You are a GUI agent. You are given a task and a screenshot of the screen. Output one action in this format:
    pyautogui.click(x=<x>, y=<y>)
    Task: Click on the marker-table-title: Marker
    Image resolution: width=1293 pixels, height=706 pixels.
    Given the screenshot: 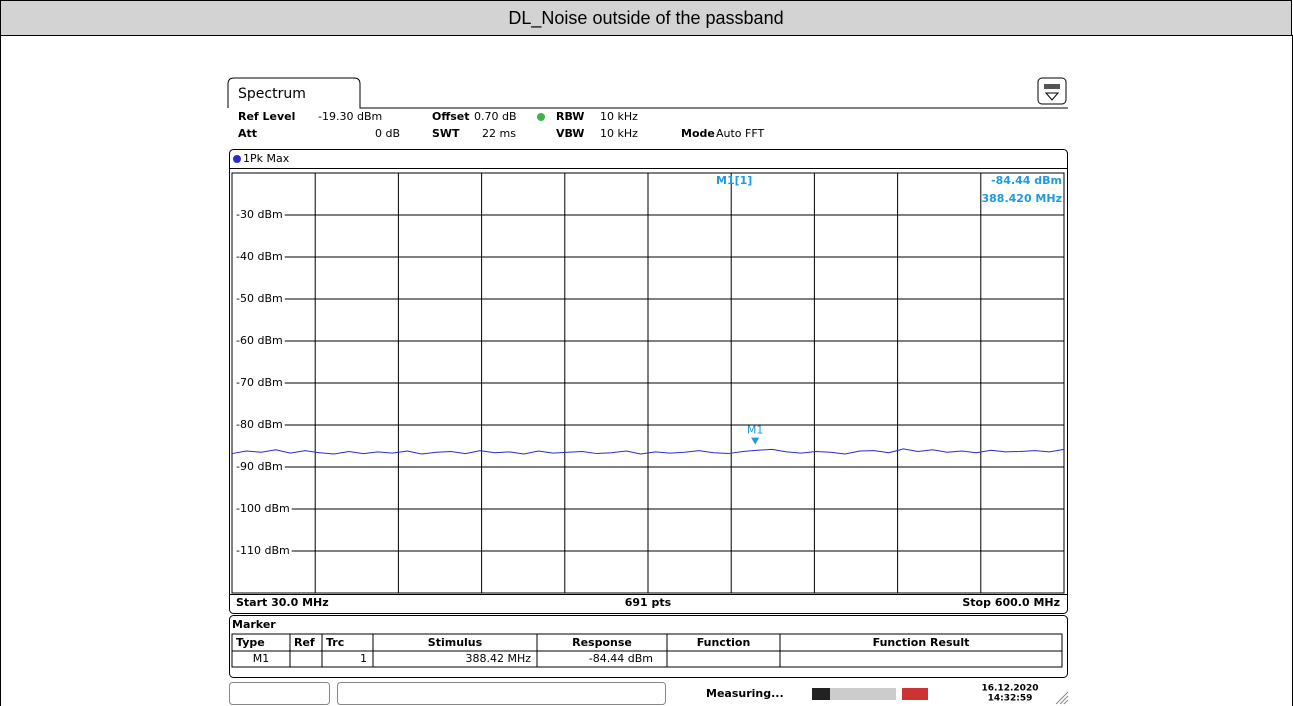 What is the action you would take?
    pyautogui.click(x=254, y=624)
    